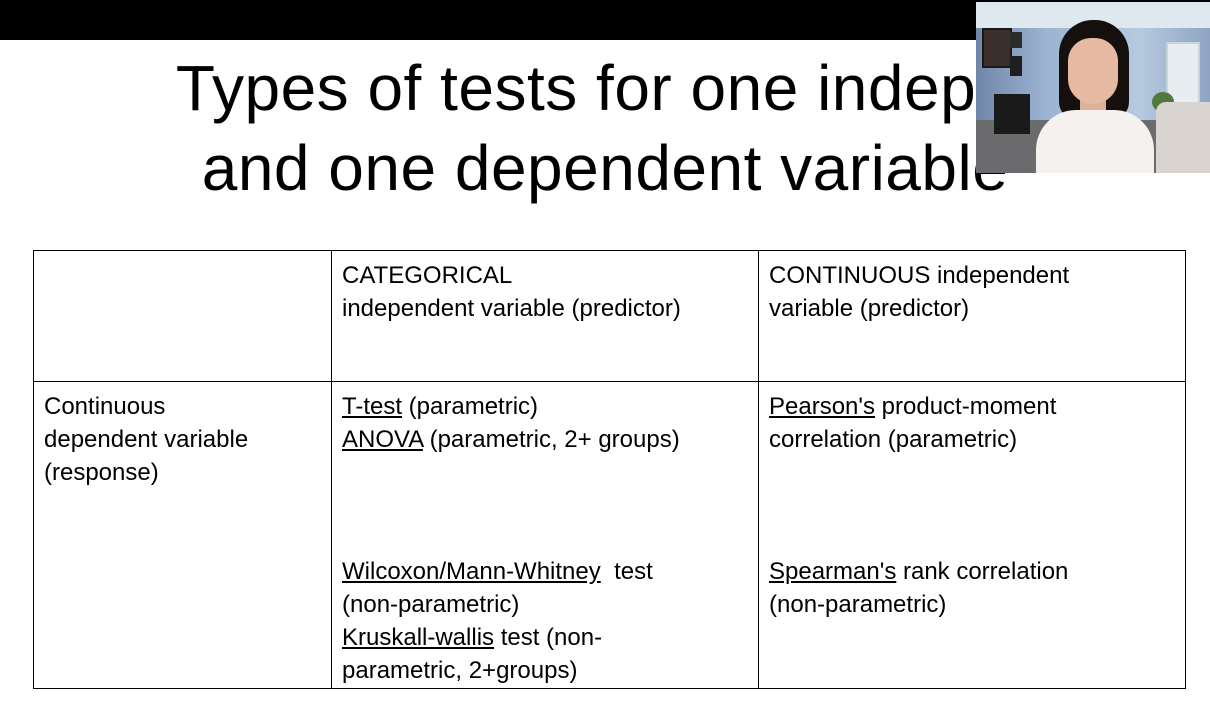 This screenshot has width=1210, height=720. I want to click on webcam-overlay, so click(1093, 87).